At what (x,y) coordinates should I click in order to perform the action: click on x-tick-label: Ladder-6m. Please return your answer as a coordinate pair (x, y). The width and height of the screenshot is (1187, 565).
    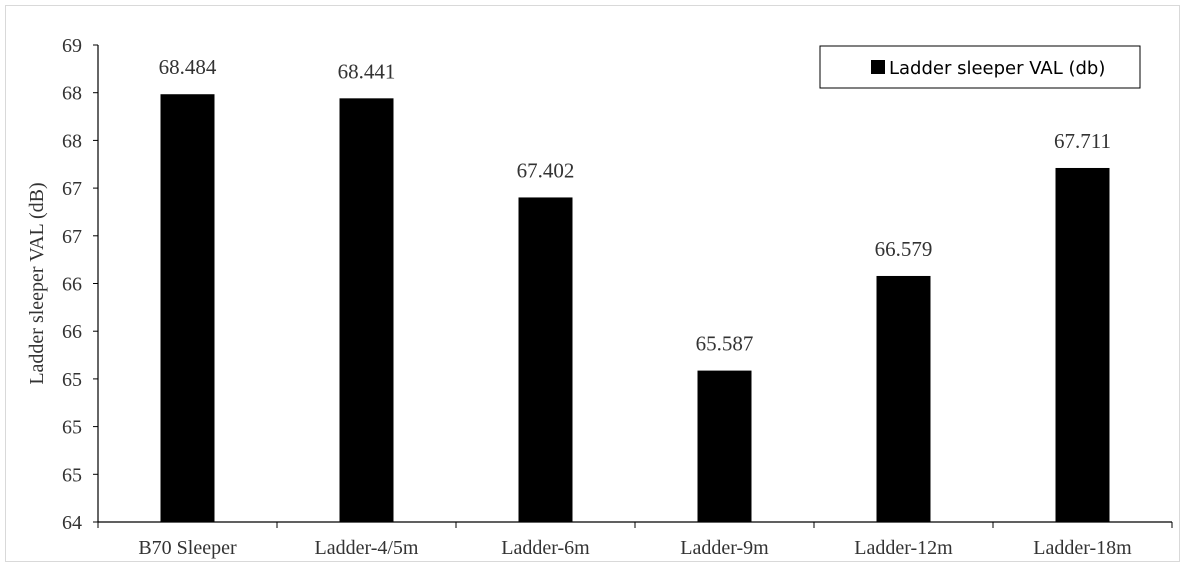
    Looking at the image, I should click on (545, 548).